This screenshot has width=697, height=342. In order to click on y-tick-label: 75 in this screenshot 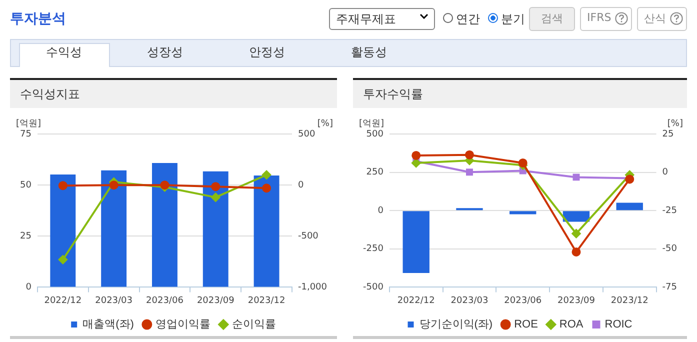, I will do `click(26, 134)`.